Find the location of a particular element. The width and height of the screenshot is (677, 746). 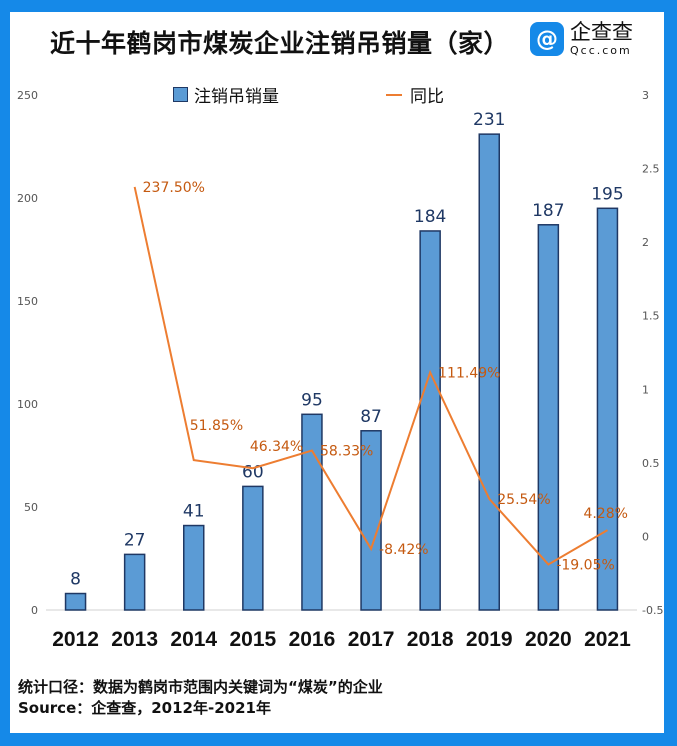

right-axis-tick: 2.5 is located at coordinates (651, 169).